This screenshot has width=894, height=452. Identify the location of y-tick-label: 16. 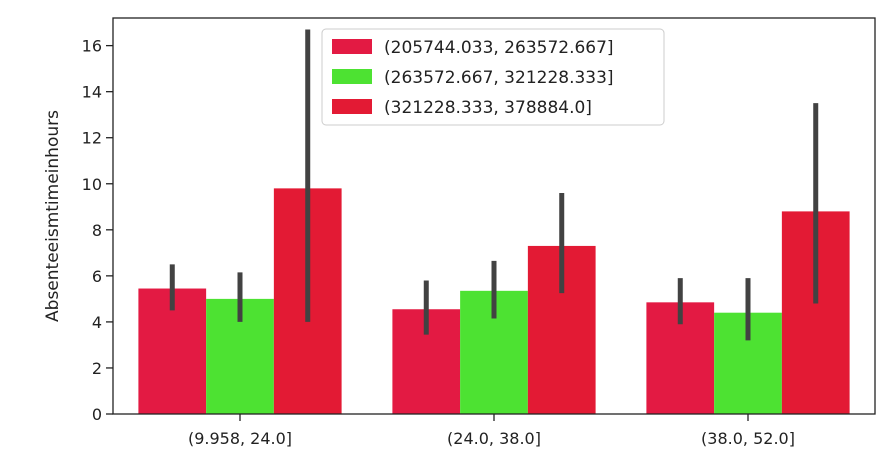
(92, 46).